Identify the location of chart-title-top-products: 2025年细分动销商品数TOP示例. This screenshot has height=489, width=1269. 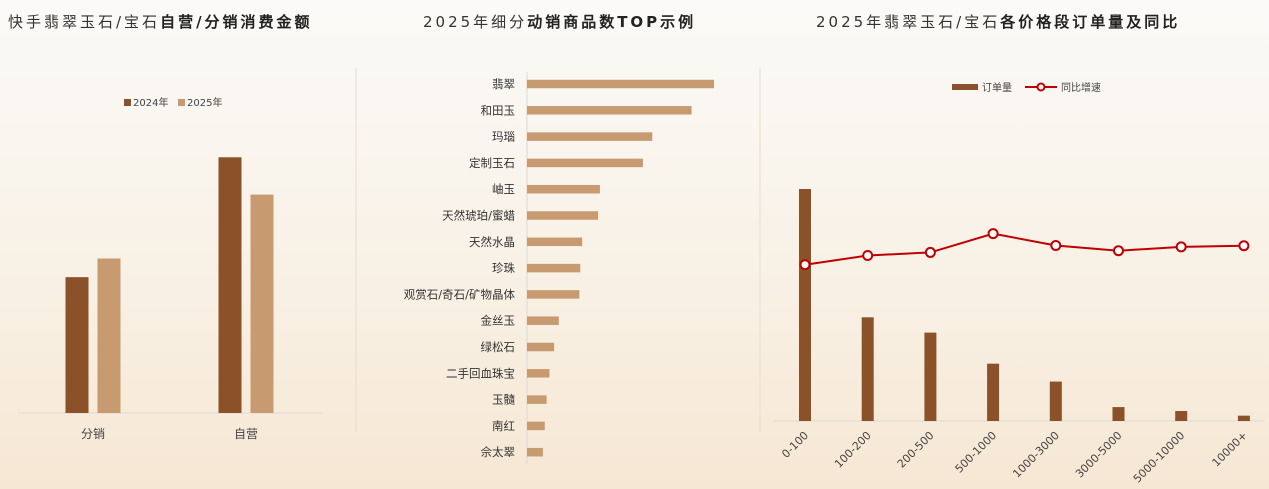
(560, 22).